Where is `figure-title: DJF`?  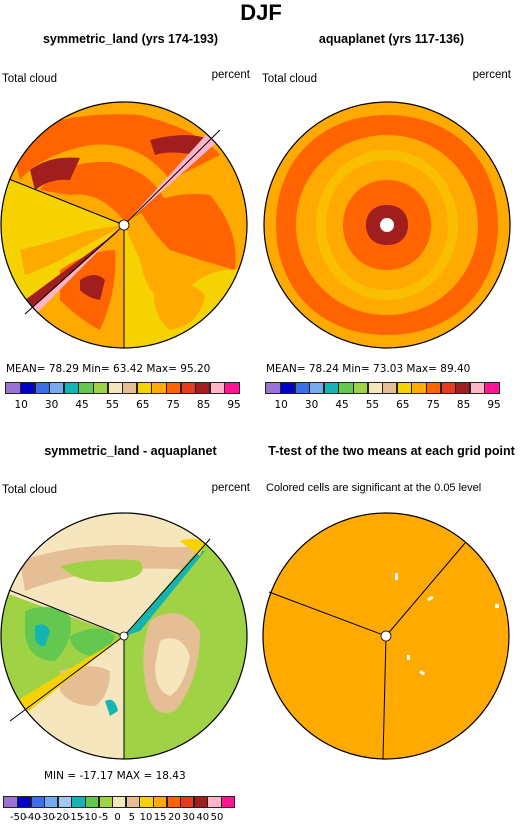 figure-title: DJF is located at coordinates (261, 12).